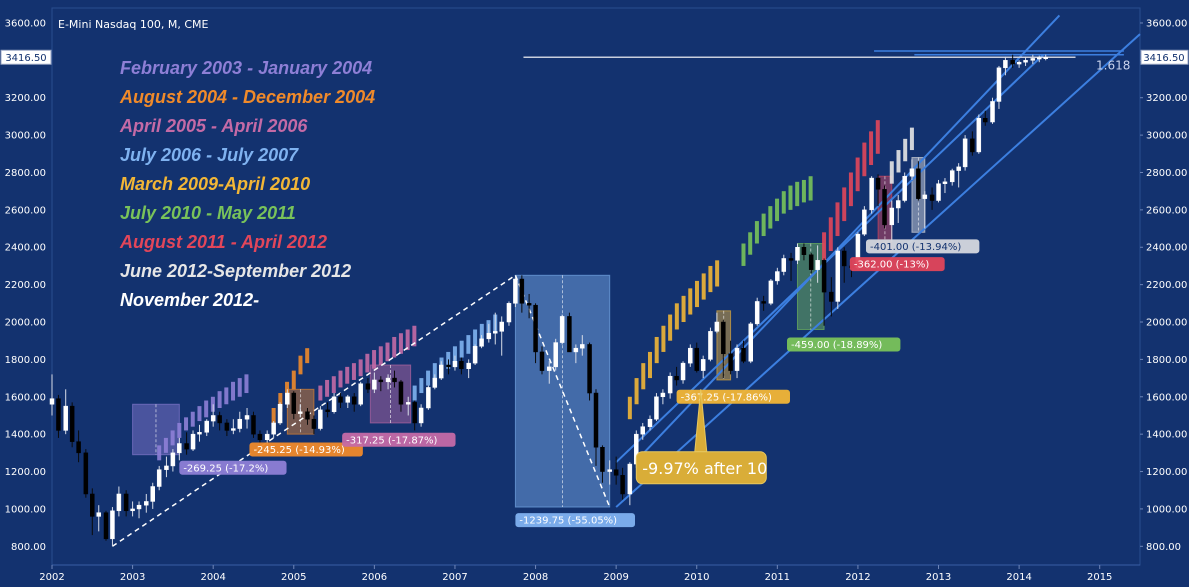 The width and height of the screenshot is (1189, 587). I want to click on y-tick-label-left: 2000.00, so click(25, 323).